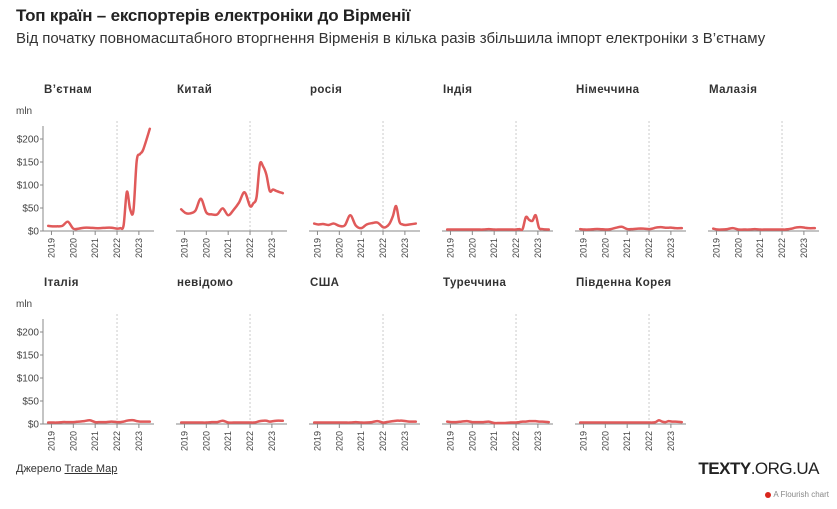 The image size is (837, 509). What do you see at coordinates (205, 283) in the screenshot?
I see `panel-title: невідомо` at bounding box center [205, 283].